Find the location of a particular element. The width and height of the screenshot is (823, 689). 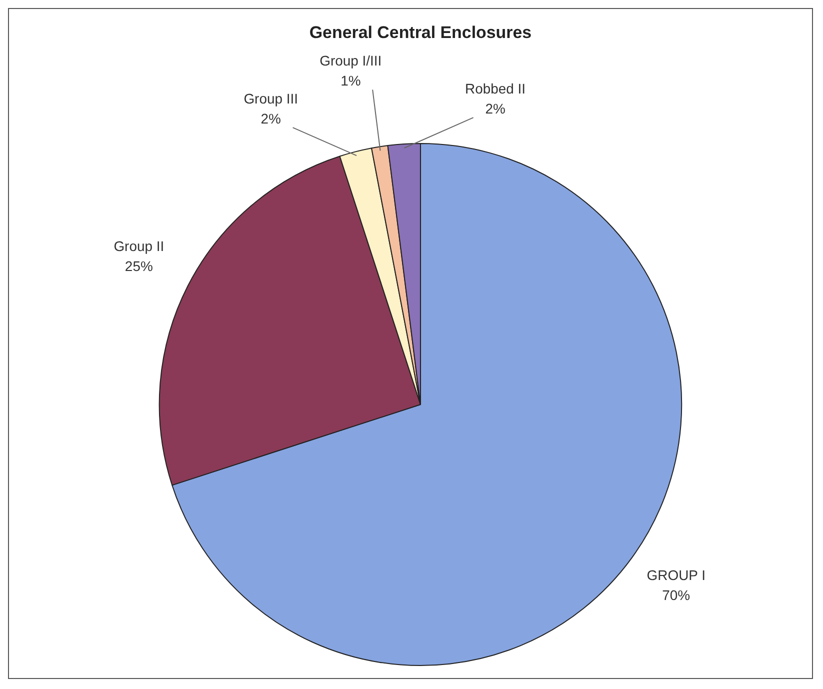

data-label: 1% is located at coordinates (350, 80).